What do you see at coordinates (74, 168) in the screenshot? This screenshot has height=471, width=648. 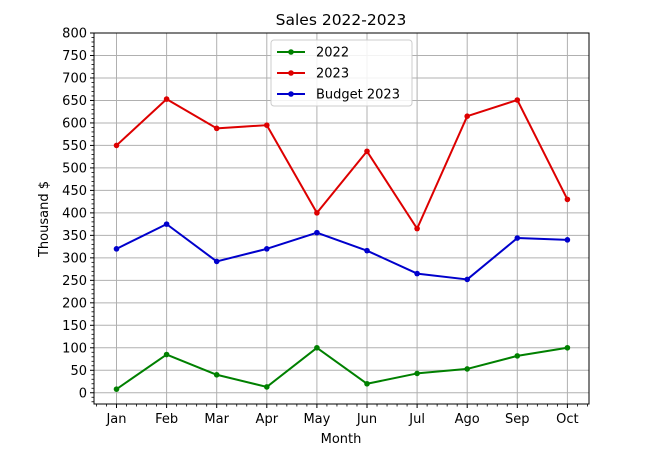 I see `y-tick-label: 500` at bounding box center [74, 168].